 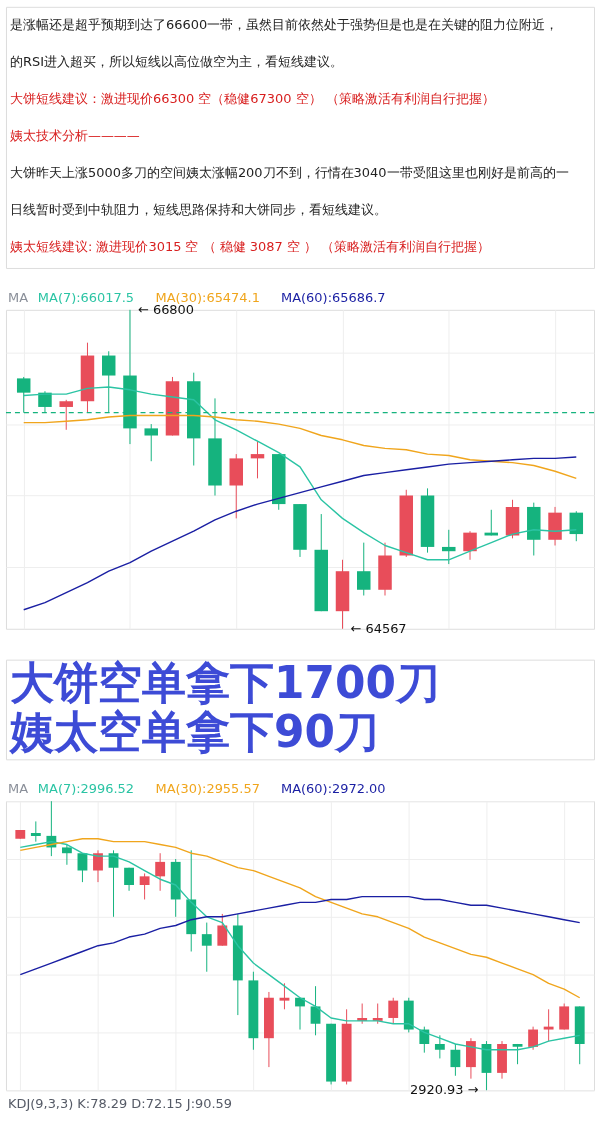 I want to click on annotation: ← 64567, so click(x=378, y=628).